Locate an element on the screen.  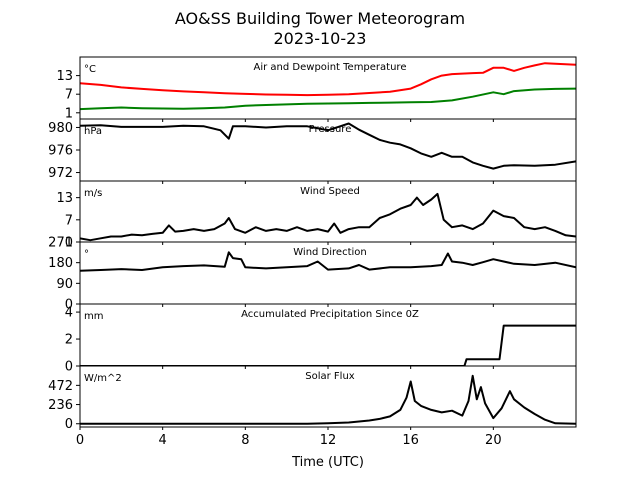
precip-ytick-label: 2 is located at coordinates (69, 340).